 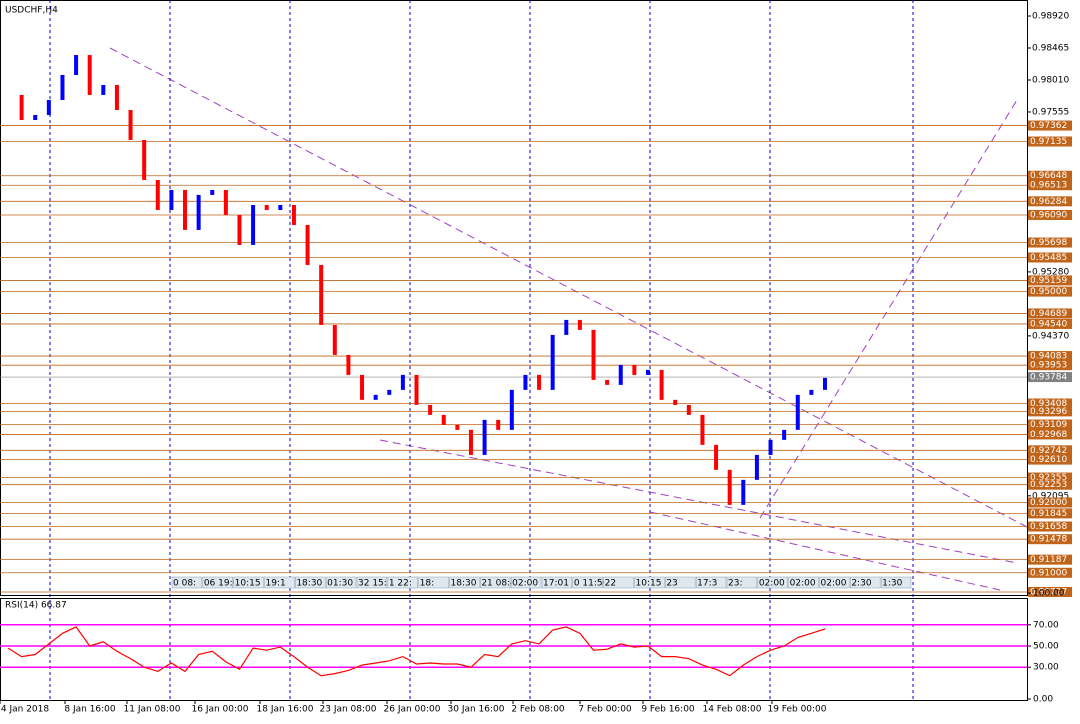 What do you see at coordinates (1048, 176) in the screenshot?
I see `level-label: 0.96648` at bounding box center [1048, 176].